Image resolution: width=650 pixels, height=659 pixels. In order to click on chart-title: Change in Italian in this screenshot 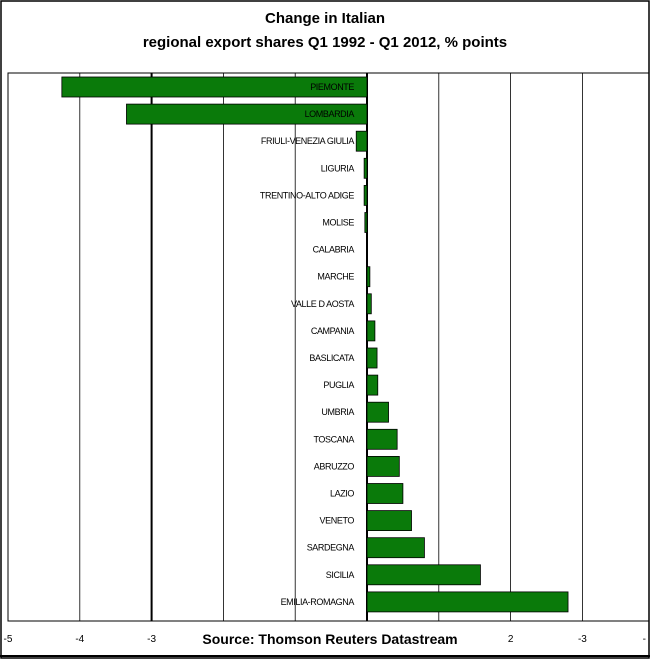, I will do `click(325, 18)`.